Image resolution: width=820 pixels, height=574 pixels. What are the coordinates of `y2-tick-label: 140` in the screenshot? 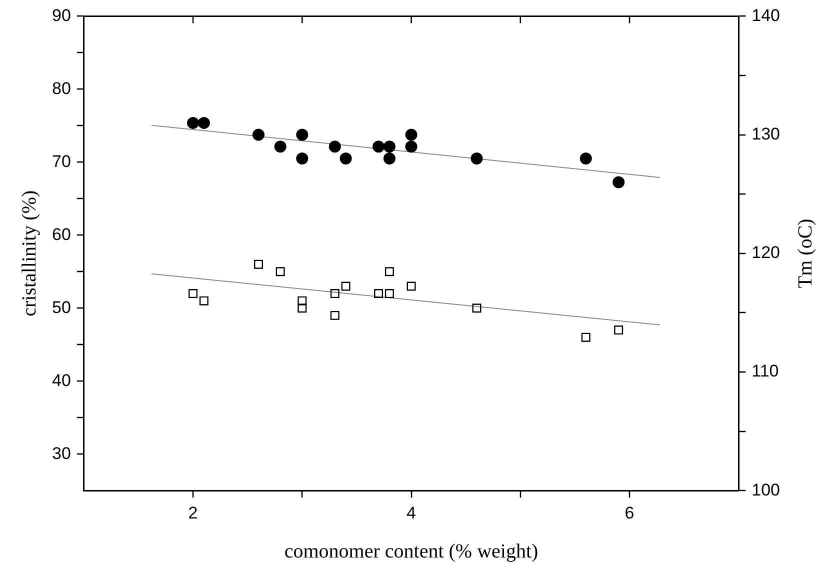 It's located at (766, 15).